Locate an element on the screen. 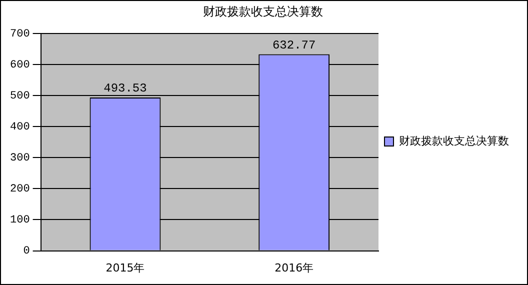  y-tick-label: 400 is located at coordinates (20, 127).